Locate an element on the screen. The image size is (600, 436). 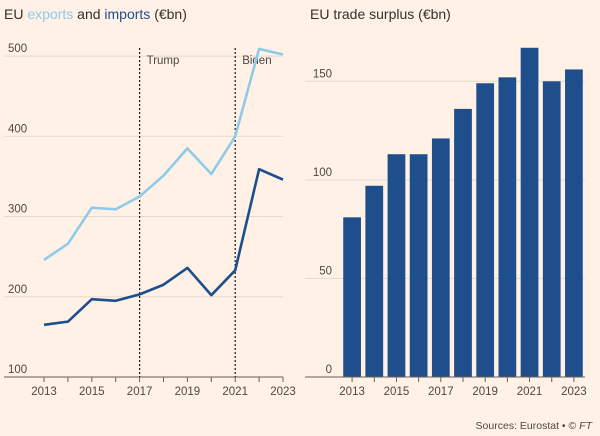
y-tick-label: 200 is located at coordinates (17, 290).